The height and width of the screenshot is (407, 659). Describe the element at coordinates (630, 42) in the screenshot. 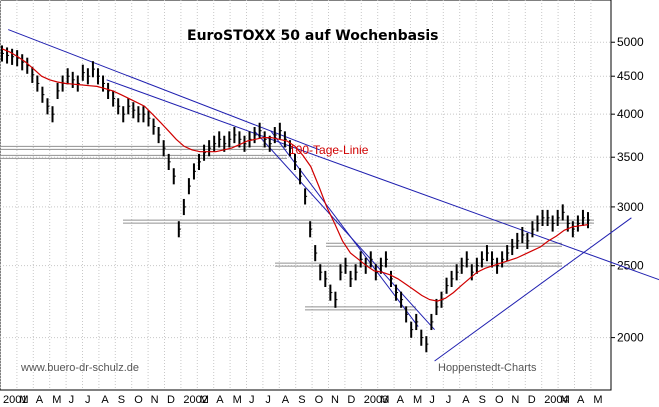

I see `y-tick-label: 5000` at that location.